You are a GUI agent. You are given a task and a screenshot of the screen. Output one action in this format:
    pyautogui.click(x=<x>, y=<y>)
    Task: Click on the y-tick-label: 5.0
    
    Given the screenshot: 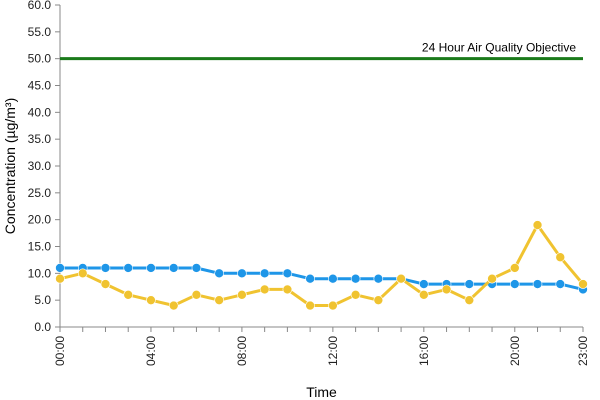 What is the action you would take?
    pyautogui.click(x=42, y=300)
    